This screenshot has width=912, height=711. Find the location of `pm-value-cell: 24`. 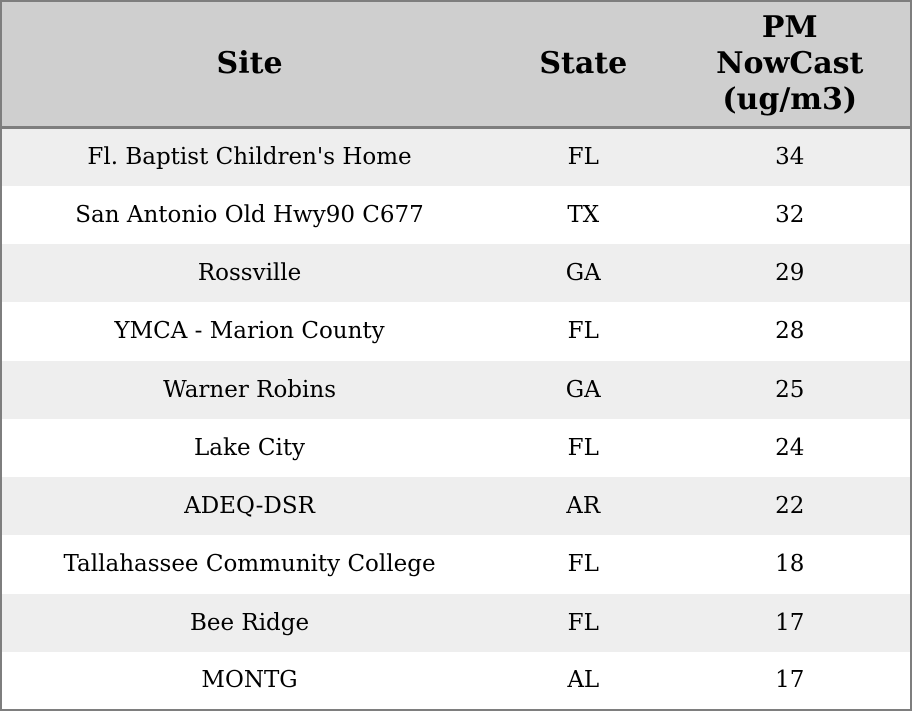

pm-value-cell: 24 is located at coordinates (790, 447).